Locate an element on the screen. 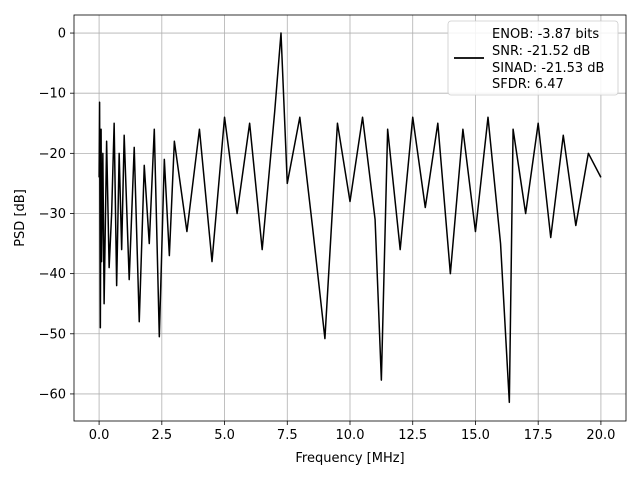  x-tick-label: 2.5 is located at coordinates (161, 435).